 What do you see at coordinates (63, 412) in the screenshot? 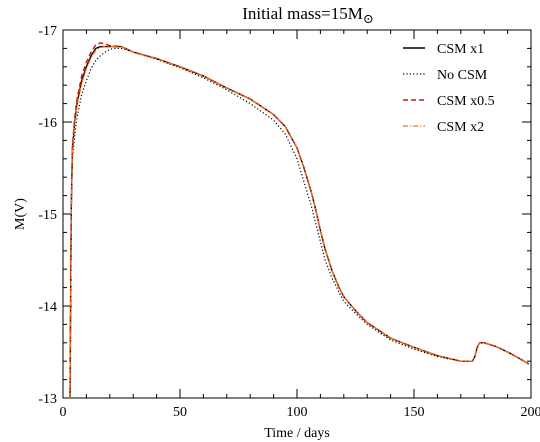
I see `x-tick-label: 0` at bounding box center [63, 412].